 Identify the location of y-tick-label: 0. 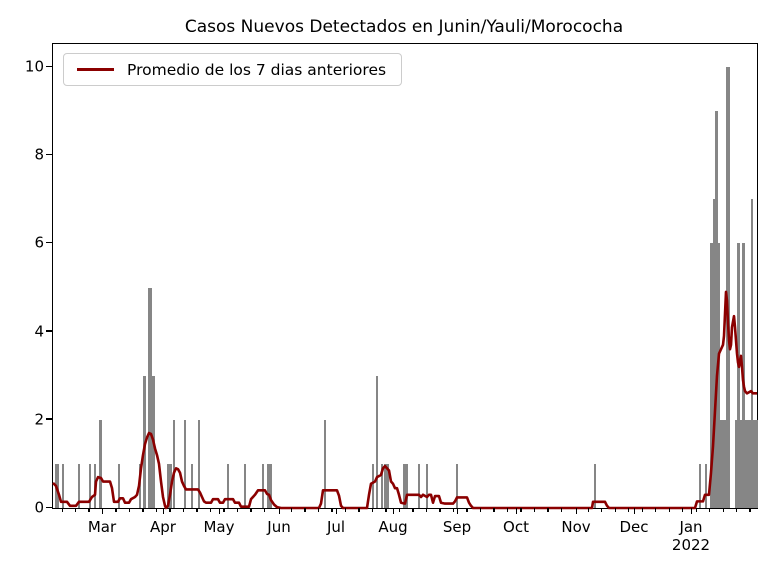
(39, 507).